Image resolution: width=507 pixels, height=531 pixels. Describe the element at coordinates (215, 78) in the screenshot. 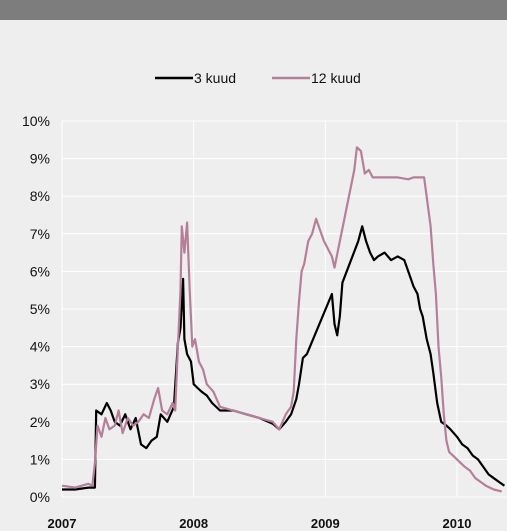

I see `legend-label-1: 3 kuud` at that location.